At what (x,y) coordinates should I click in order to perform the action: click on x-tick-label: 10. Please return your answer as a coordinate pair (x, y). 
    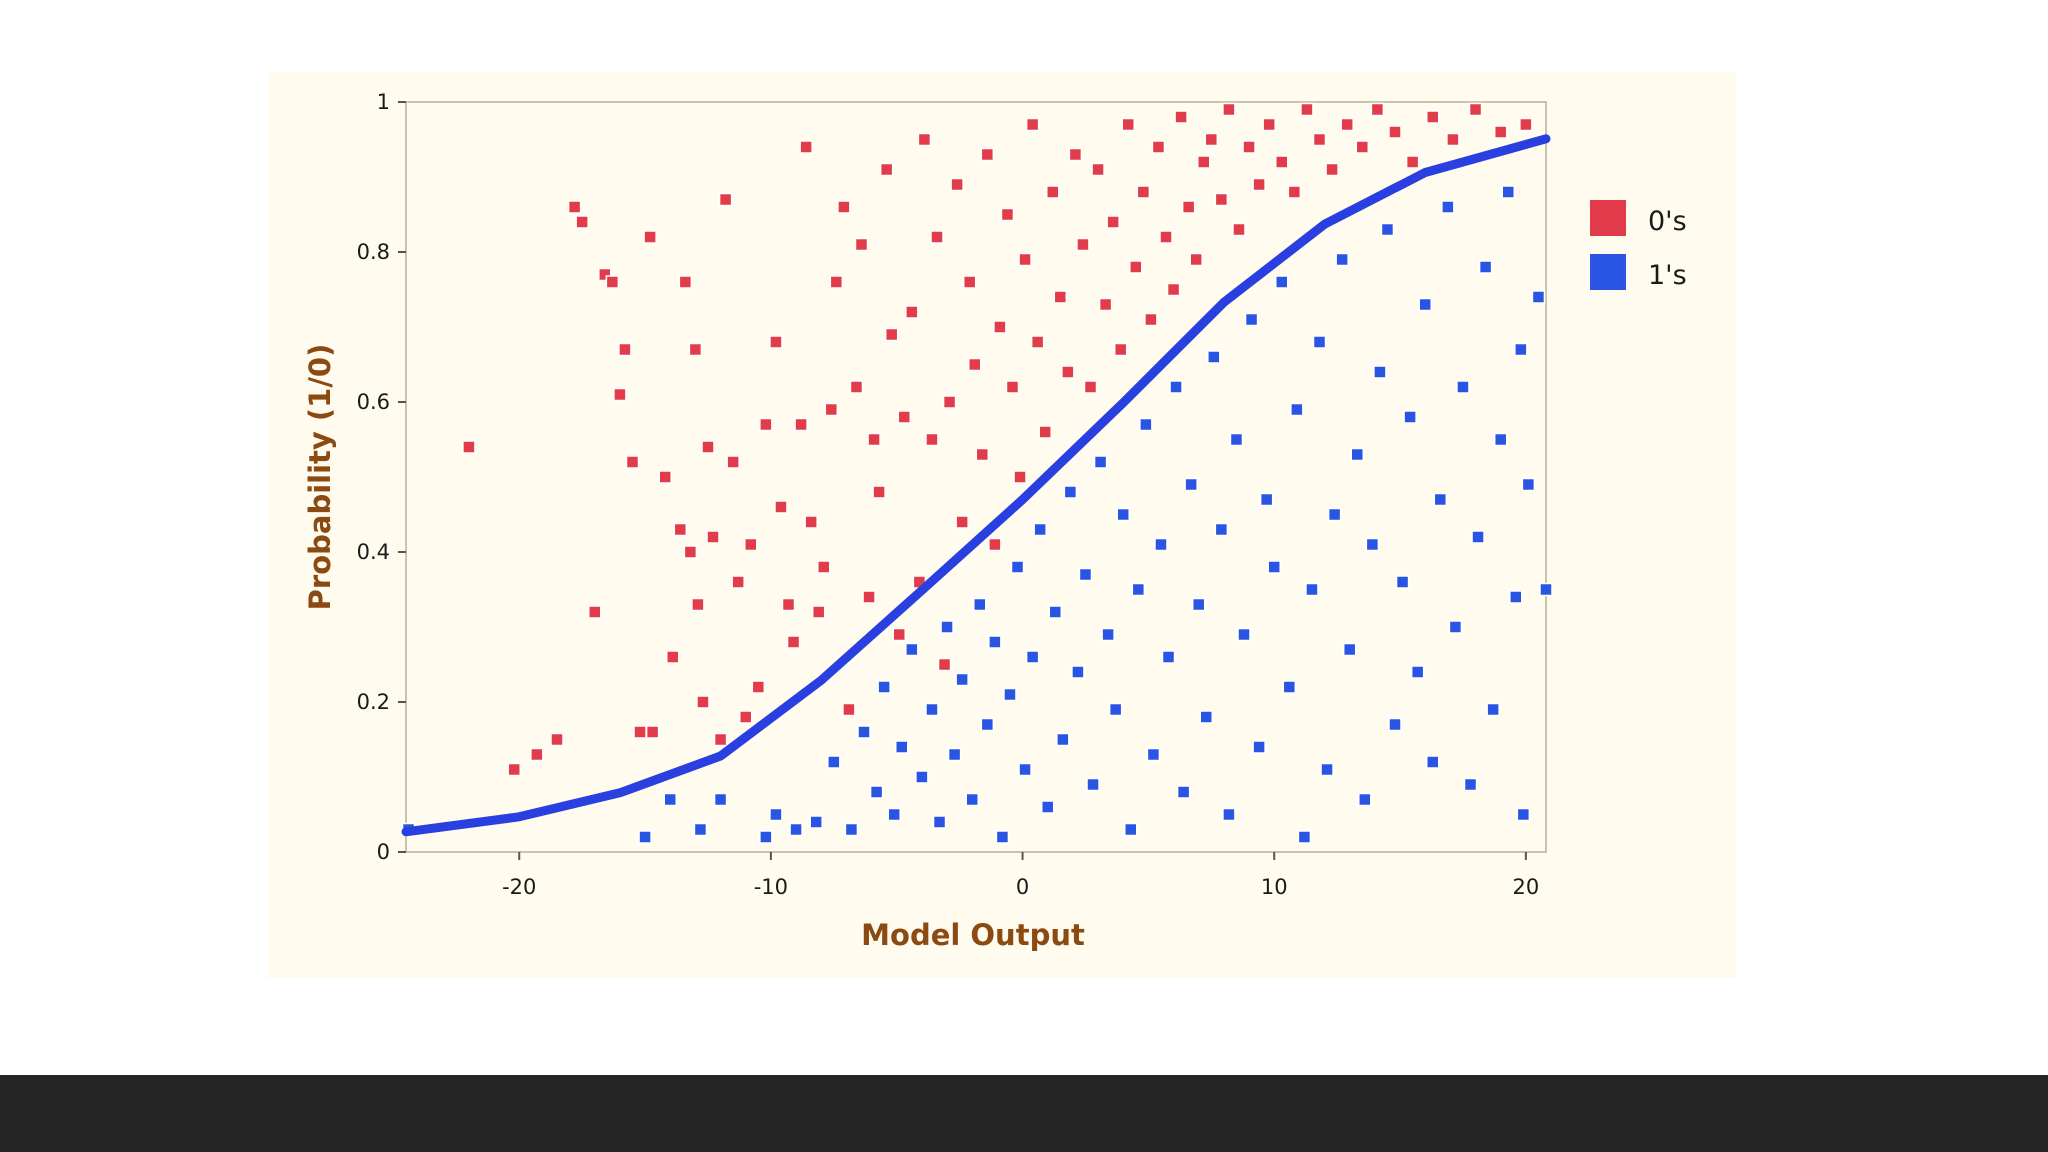
    Looking at the image, I should click on (1274, 887).